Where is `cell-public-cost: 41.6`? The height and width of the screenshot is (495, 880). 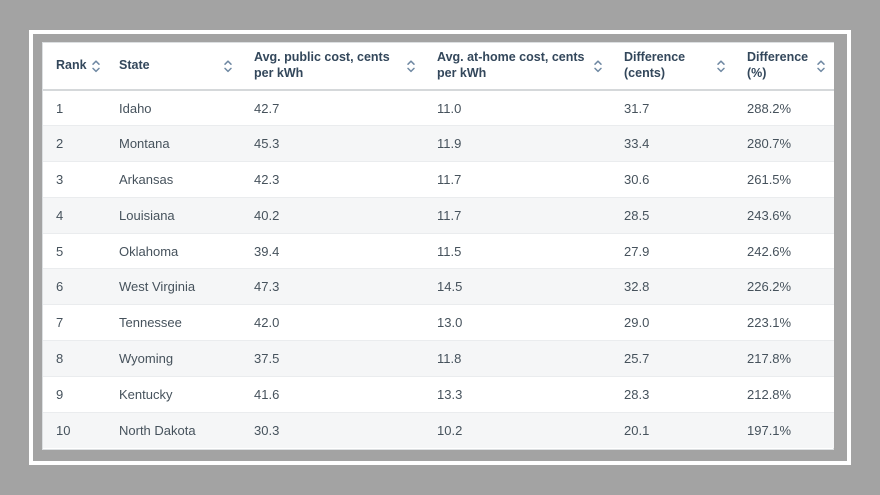 cell-public-cost: 41.6 is located at coordinates (332, 394).